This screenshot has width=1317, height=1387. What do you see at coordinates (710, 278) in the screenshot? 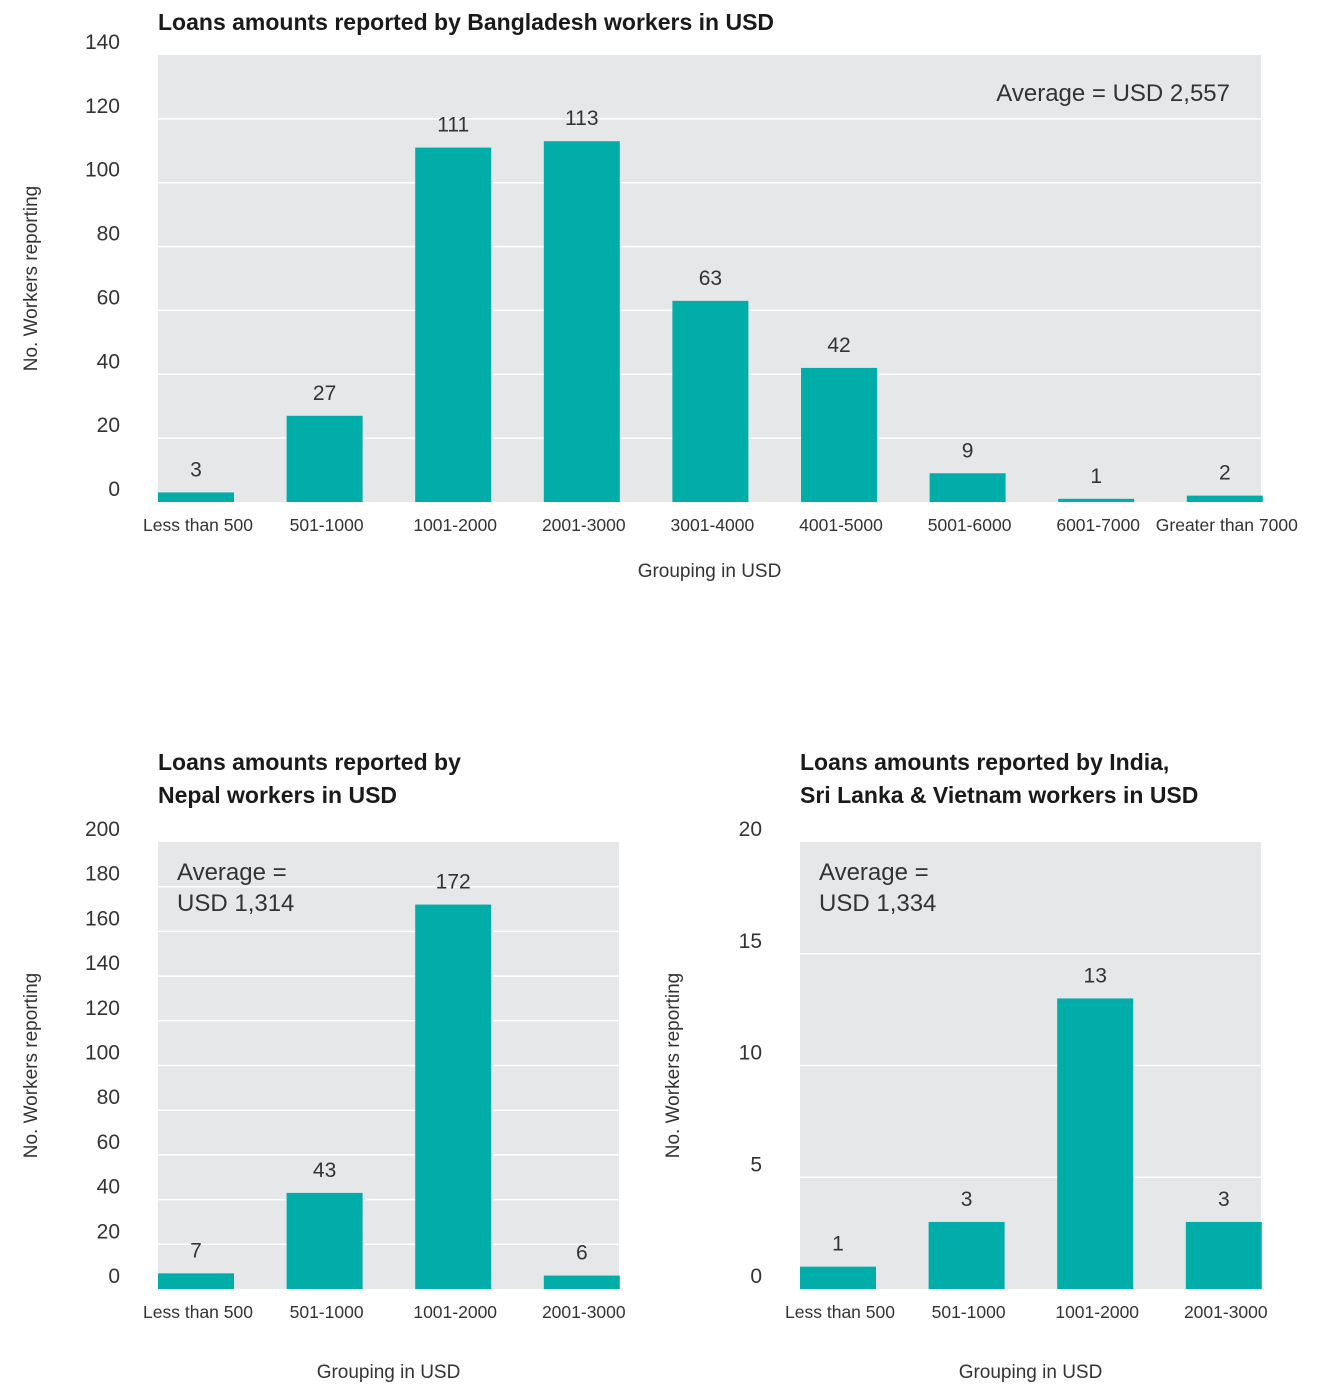
I see `data-label: 63` at bounding box center [710, 278].